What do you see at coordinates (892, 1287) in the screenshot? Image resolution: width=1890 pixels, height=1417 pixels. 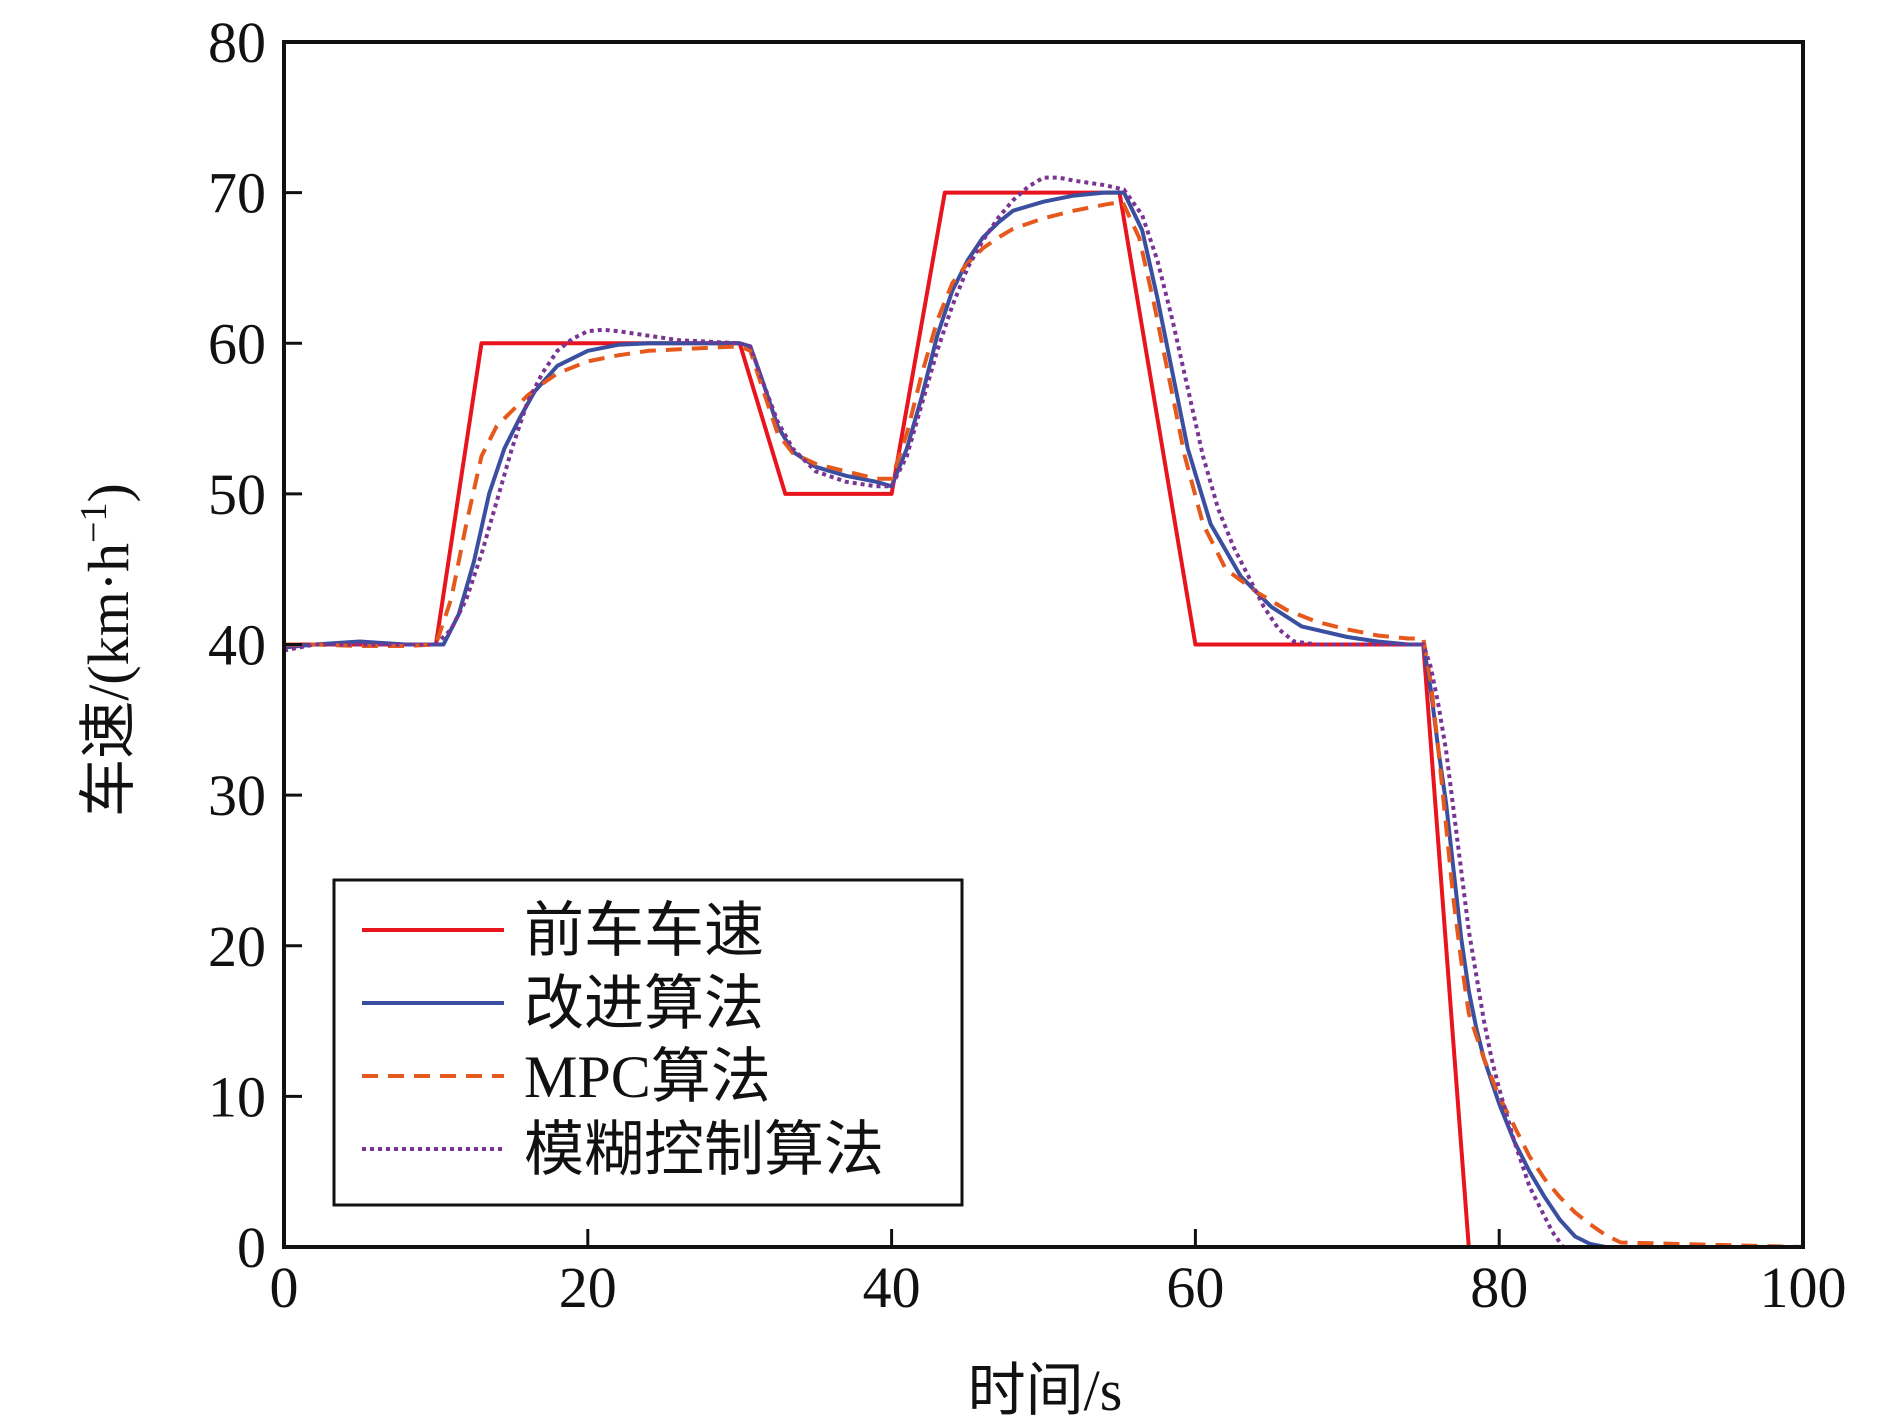 I see `x-tick-label: 40` at bounding box center [892, 1287].